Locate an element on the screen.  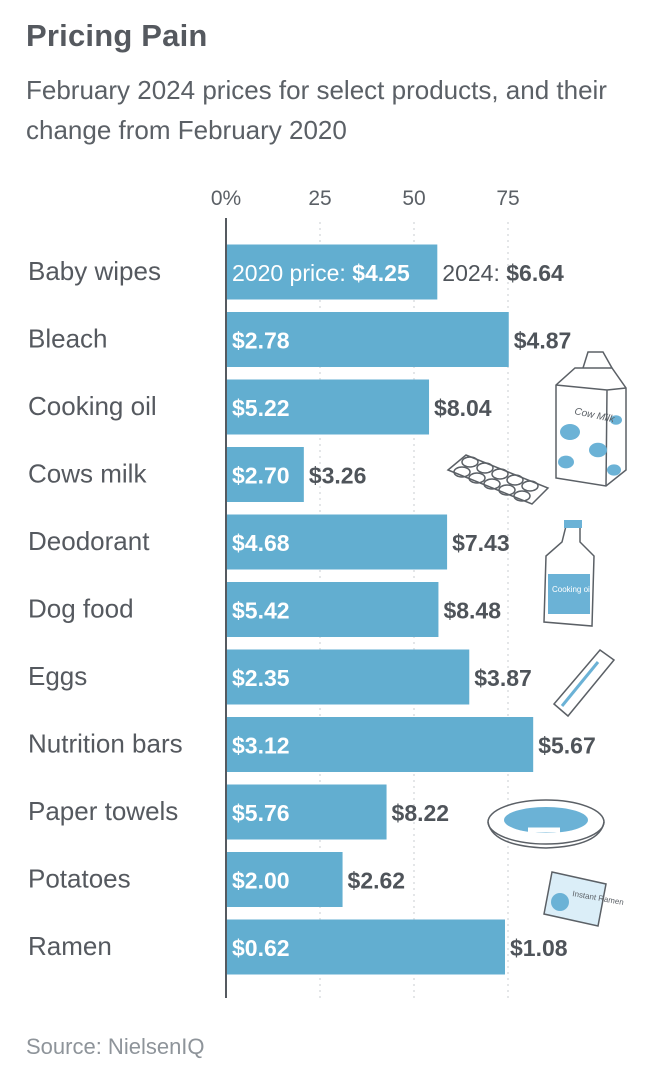
price-2024-label: 2024: $6.64 is located at coordinates (503, 273).